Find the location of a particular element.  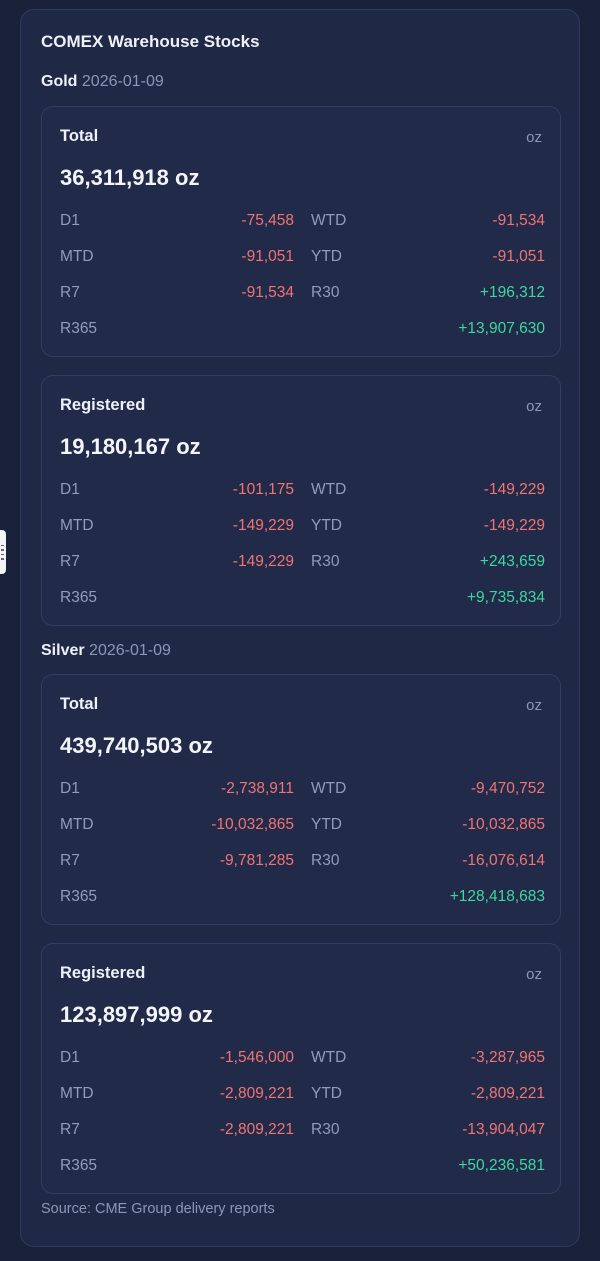

metric-value-wtd: -3,287,965 is located at coordinates (507, 1057).